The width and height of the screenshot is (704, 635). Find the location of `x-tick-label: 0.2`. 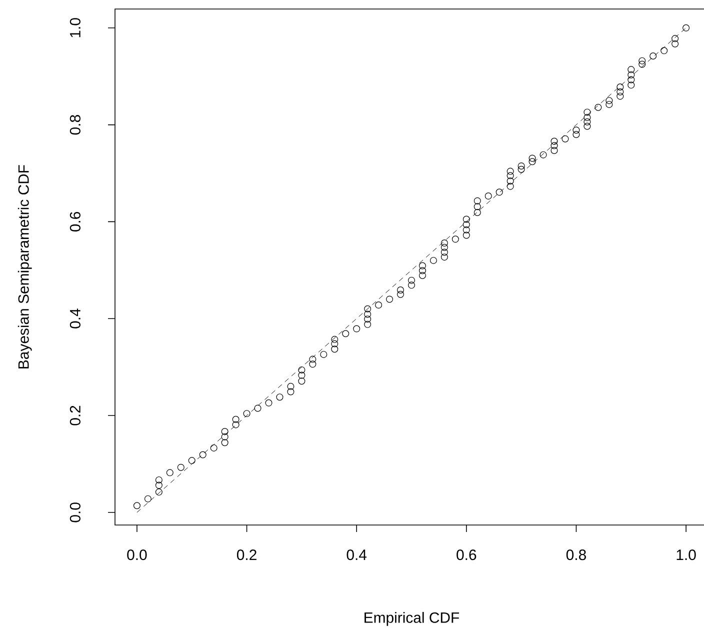

x-tick-label: 0.2 is located at coordinates (246, 555).